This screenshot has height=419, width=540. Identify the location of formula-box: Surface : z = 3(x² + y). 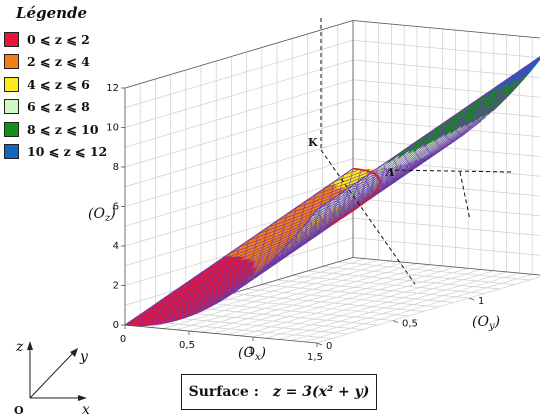
(279, 392).